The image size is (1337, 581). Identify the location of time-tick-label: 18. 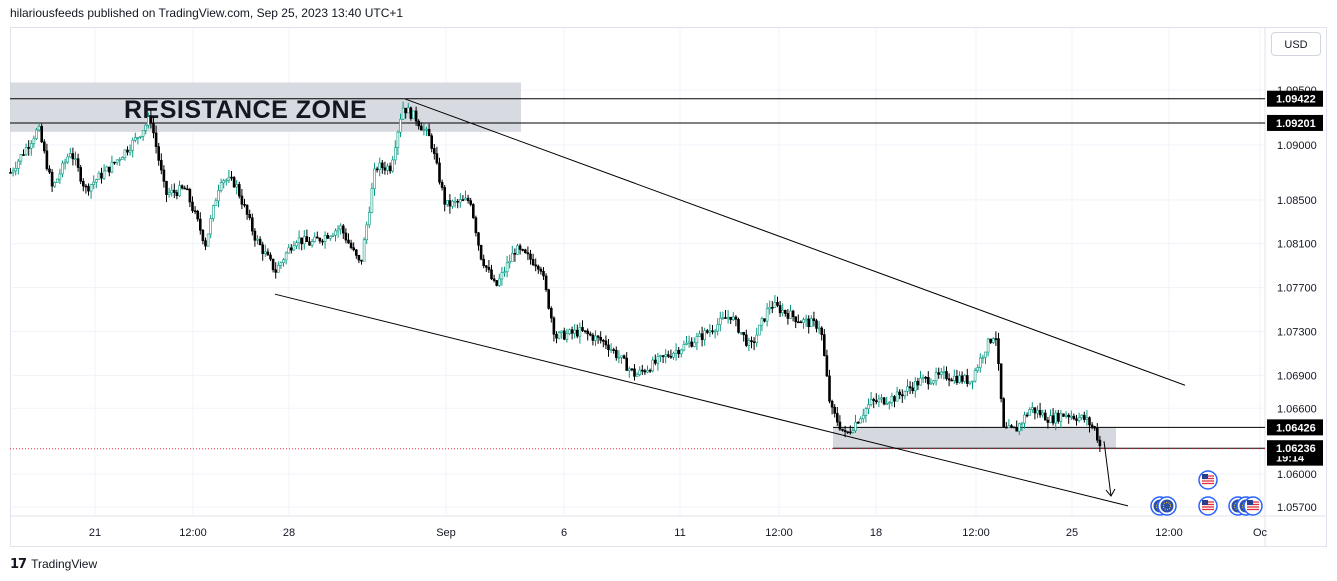
(876, 533).